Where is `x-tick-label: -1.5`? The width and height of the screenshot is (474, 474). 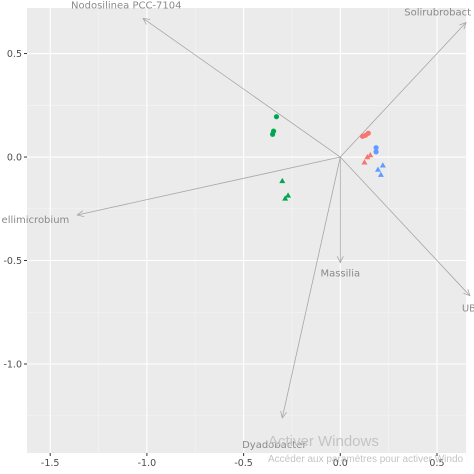
x-tick-label: -1.5 is located at coordinates (50, 463).